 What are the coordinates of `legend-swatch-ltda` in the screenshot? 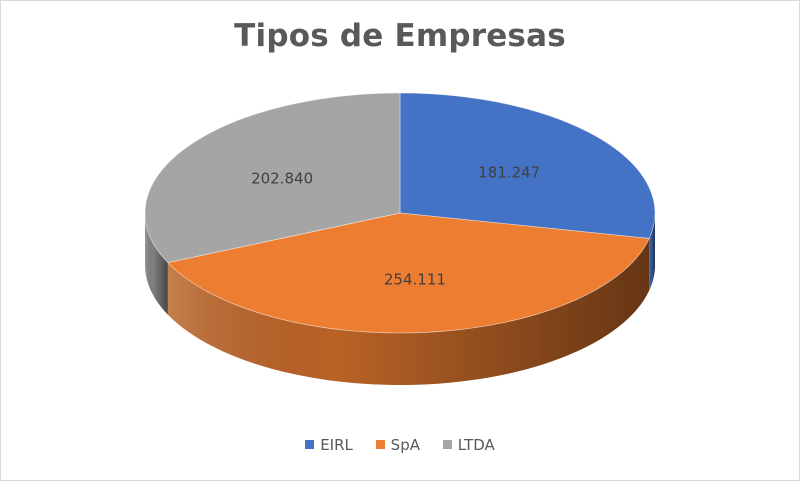 It's located at (447, 444).